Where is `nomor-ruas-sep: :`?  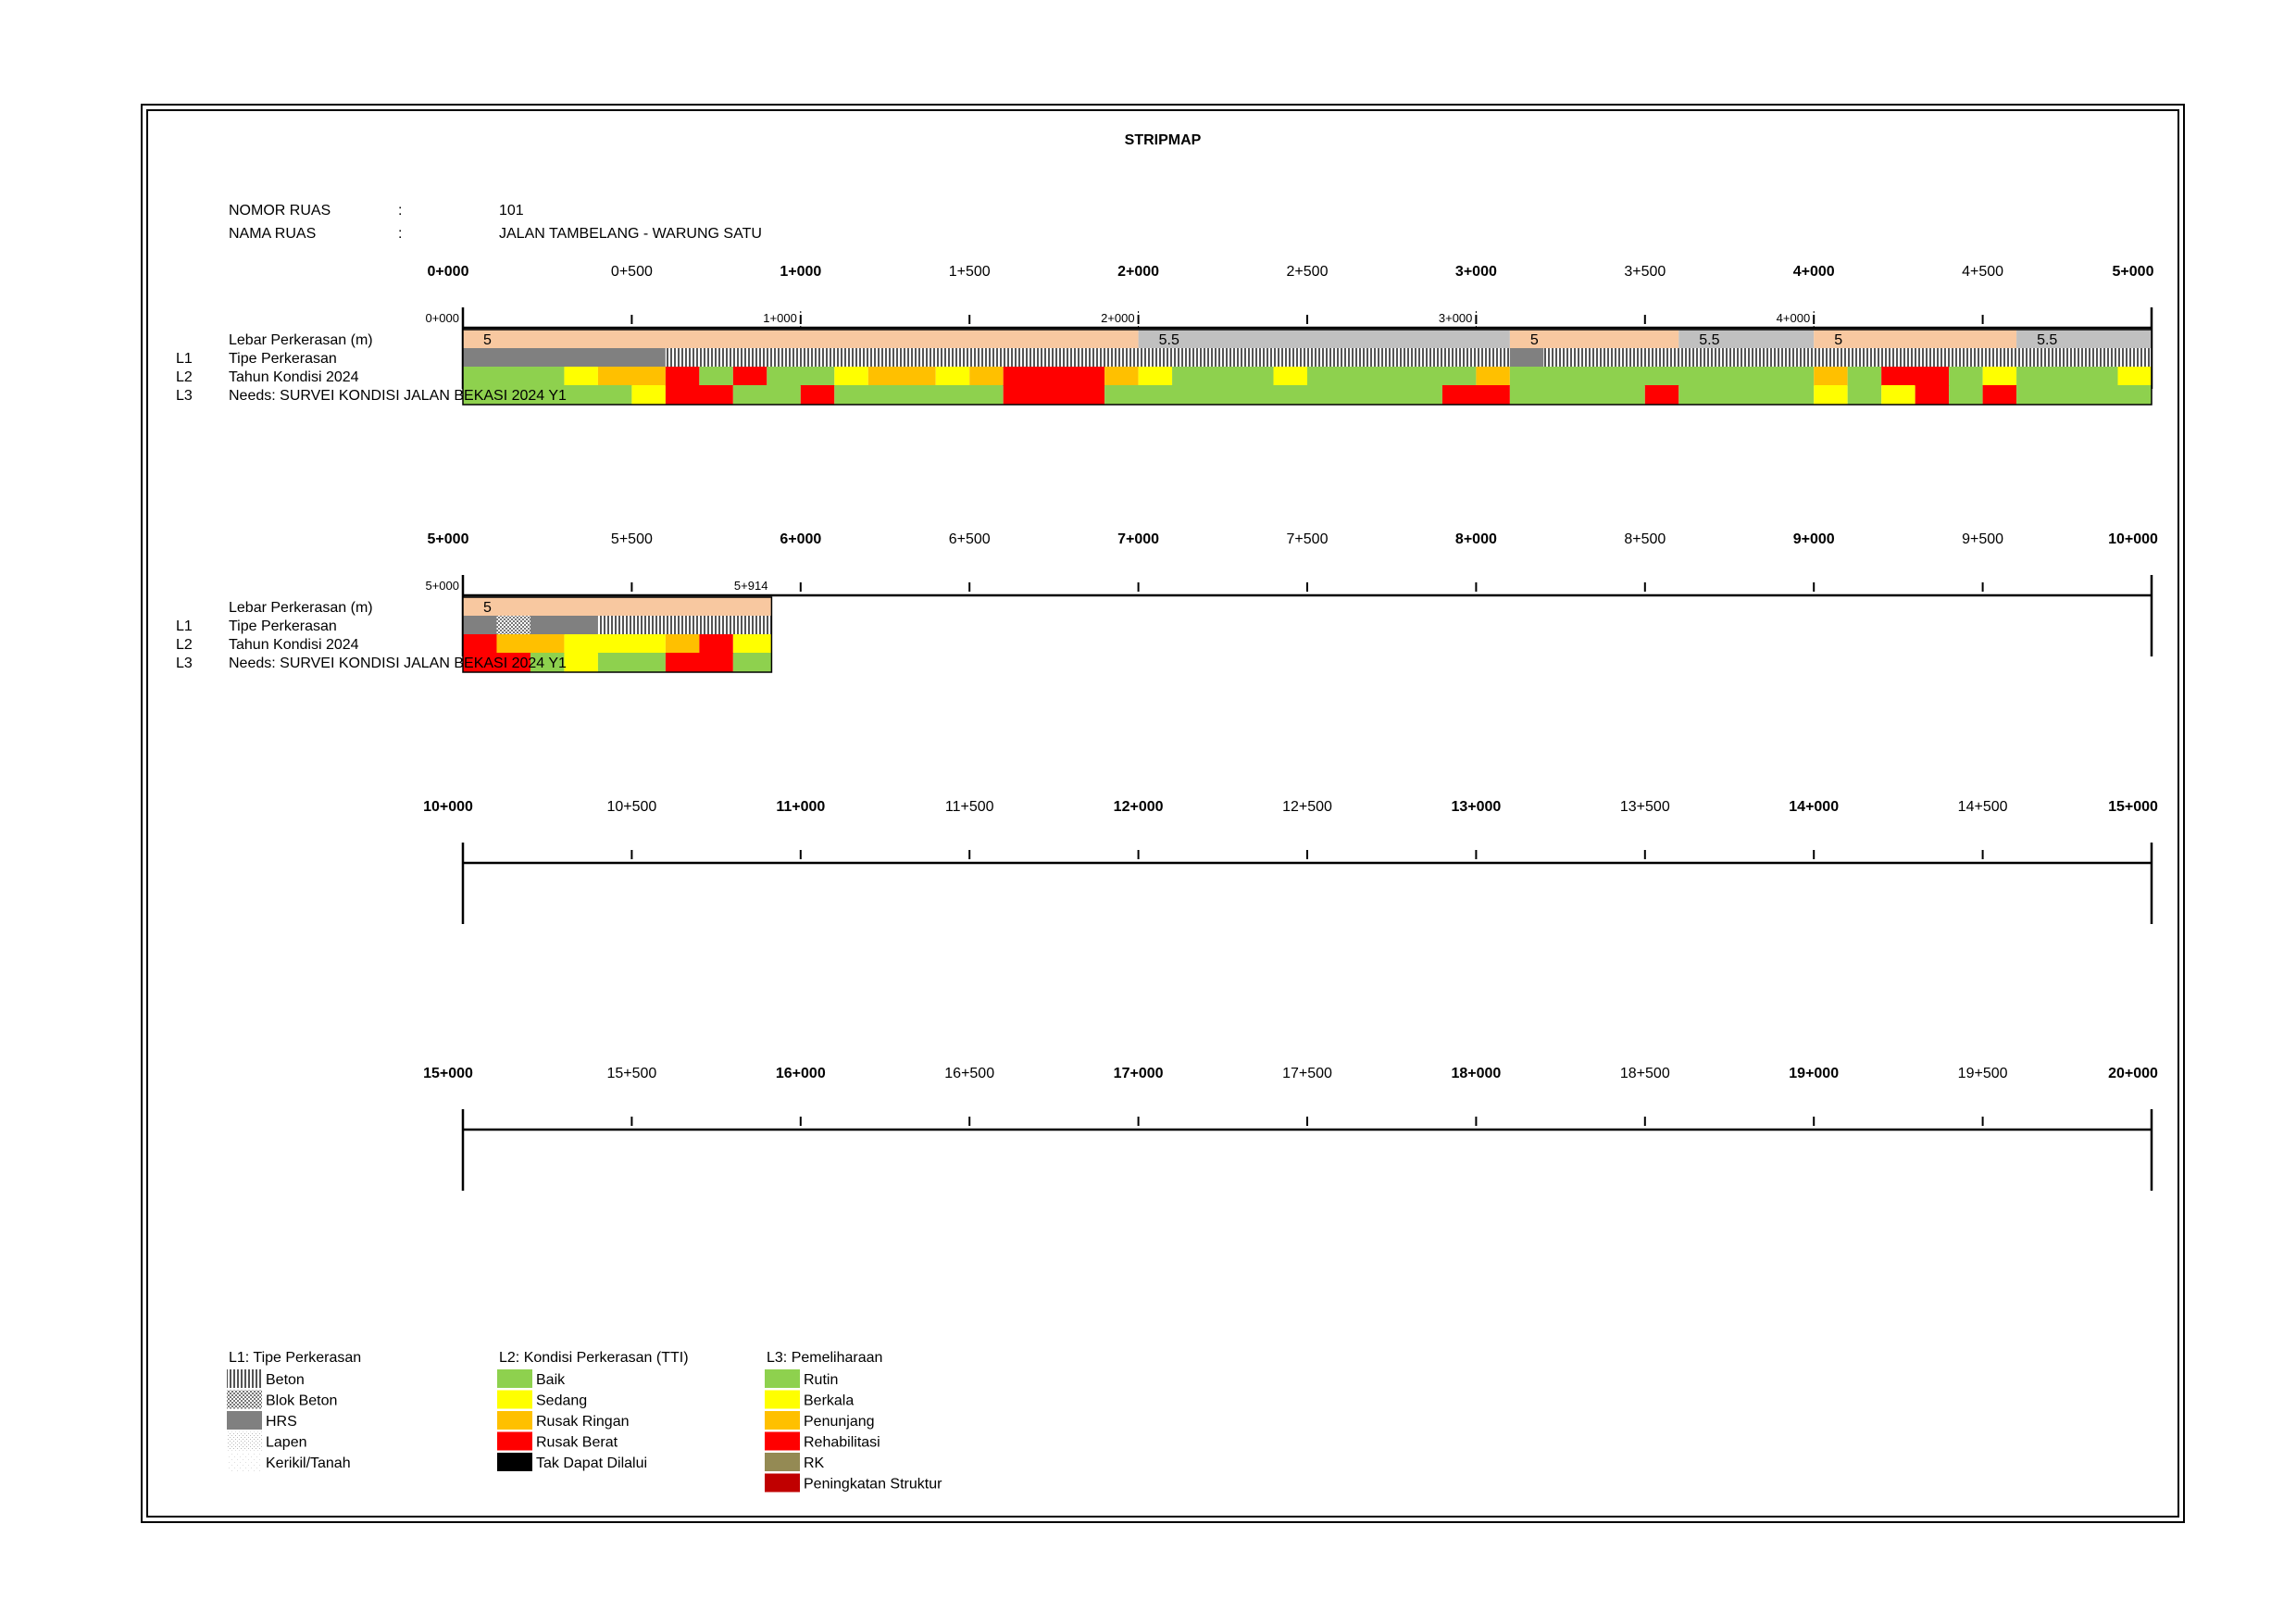 nomor-ruas-sep: : is located at coordinates (400, 211).